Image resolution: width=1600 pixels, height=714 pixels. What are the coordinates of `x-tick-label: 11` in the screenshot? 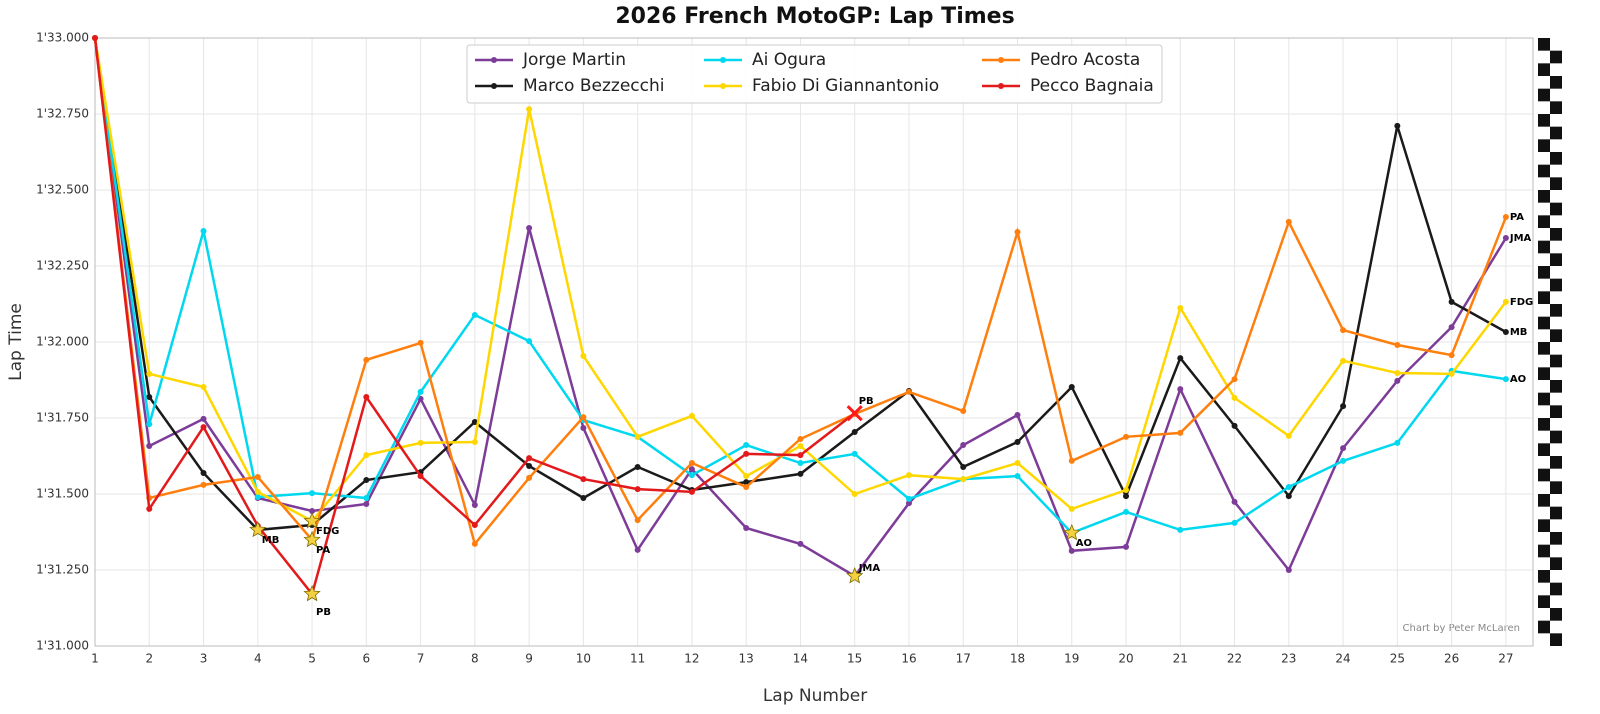 It's located at (637, 659).